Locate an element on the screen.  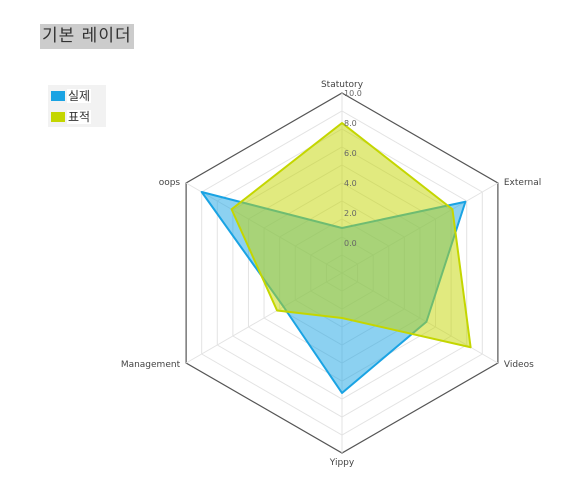
axis-label-videos: Videos is located at coordinates (519, 365).